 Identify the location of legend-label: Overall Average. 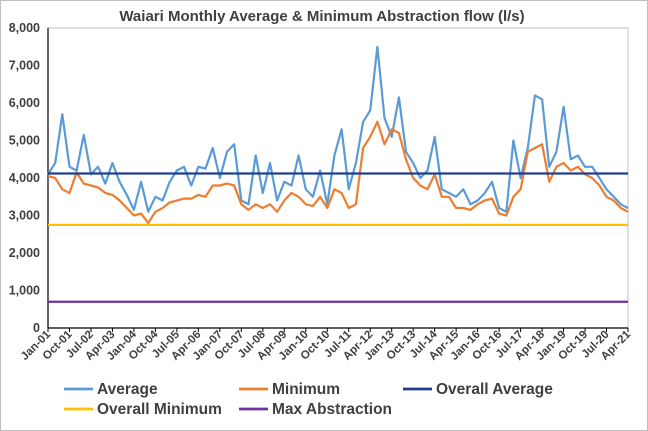
(494, 389).